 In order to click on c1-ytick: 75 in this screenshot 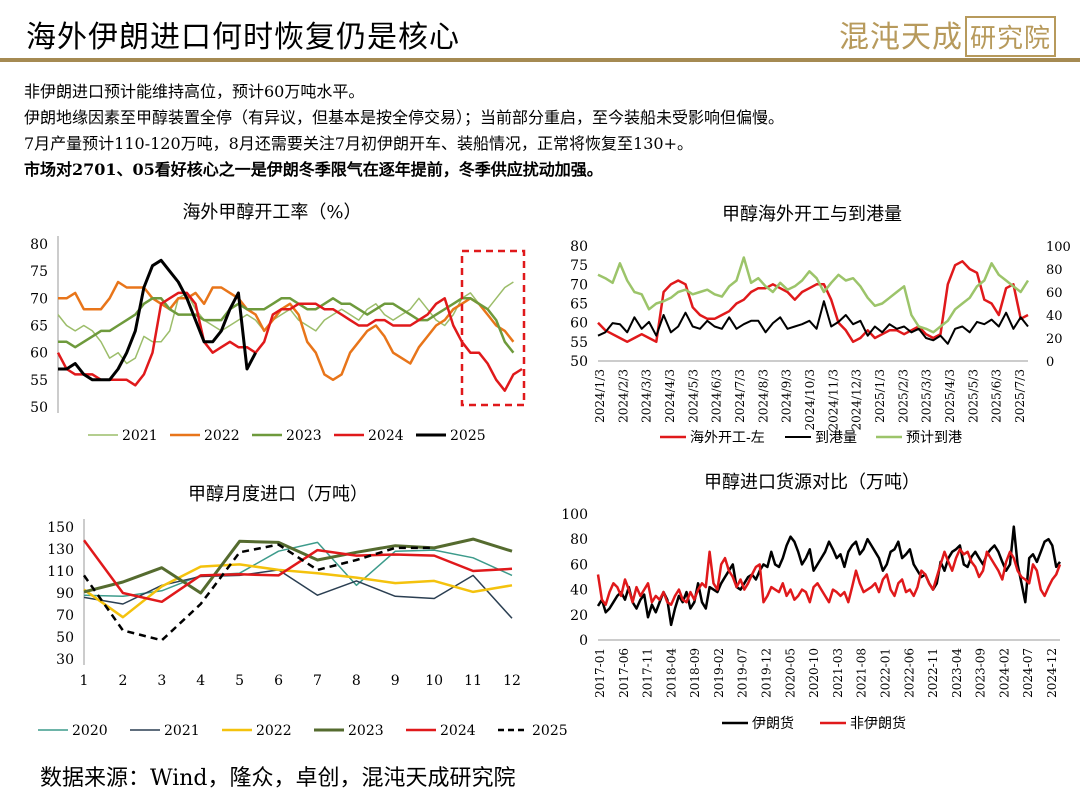, I will do `click(39, 272)`.